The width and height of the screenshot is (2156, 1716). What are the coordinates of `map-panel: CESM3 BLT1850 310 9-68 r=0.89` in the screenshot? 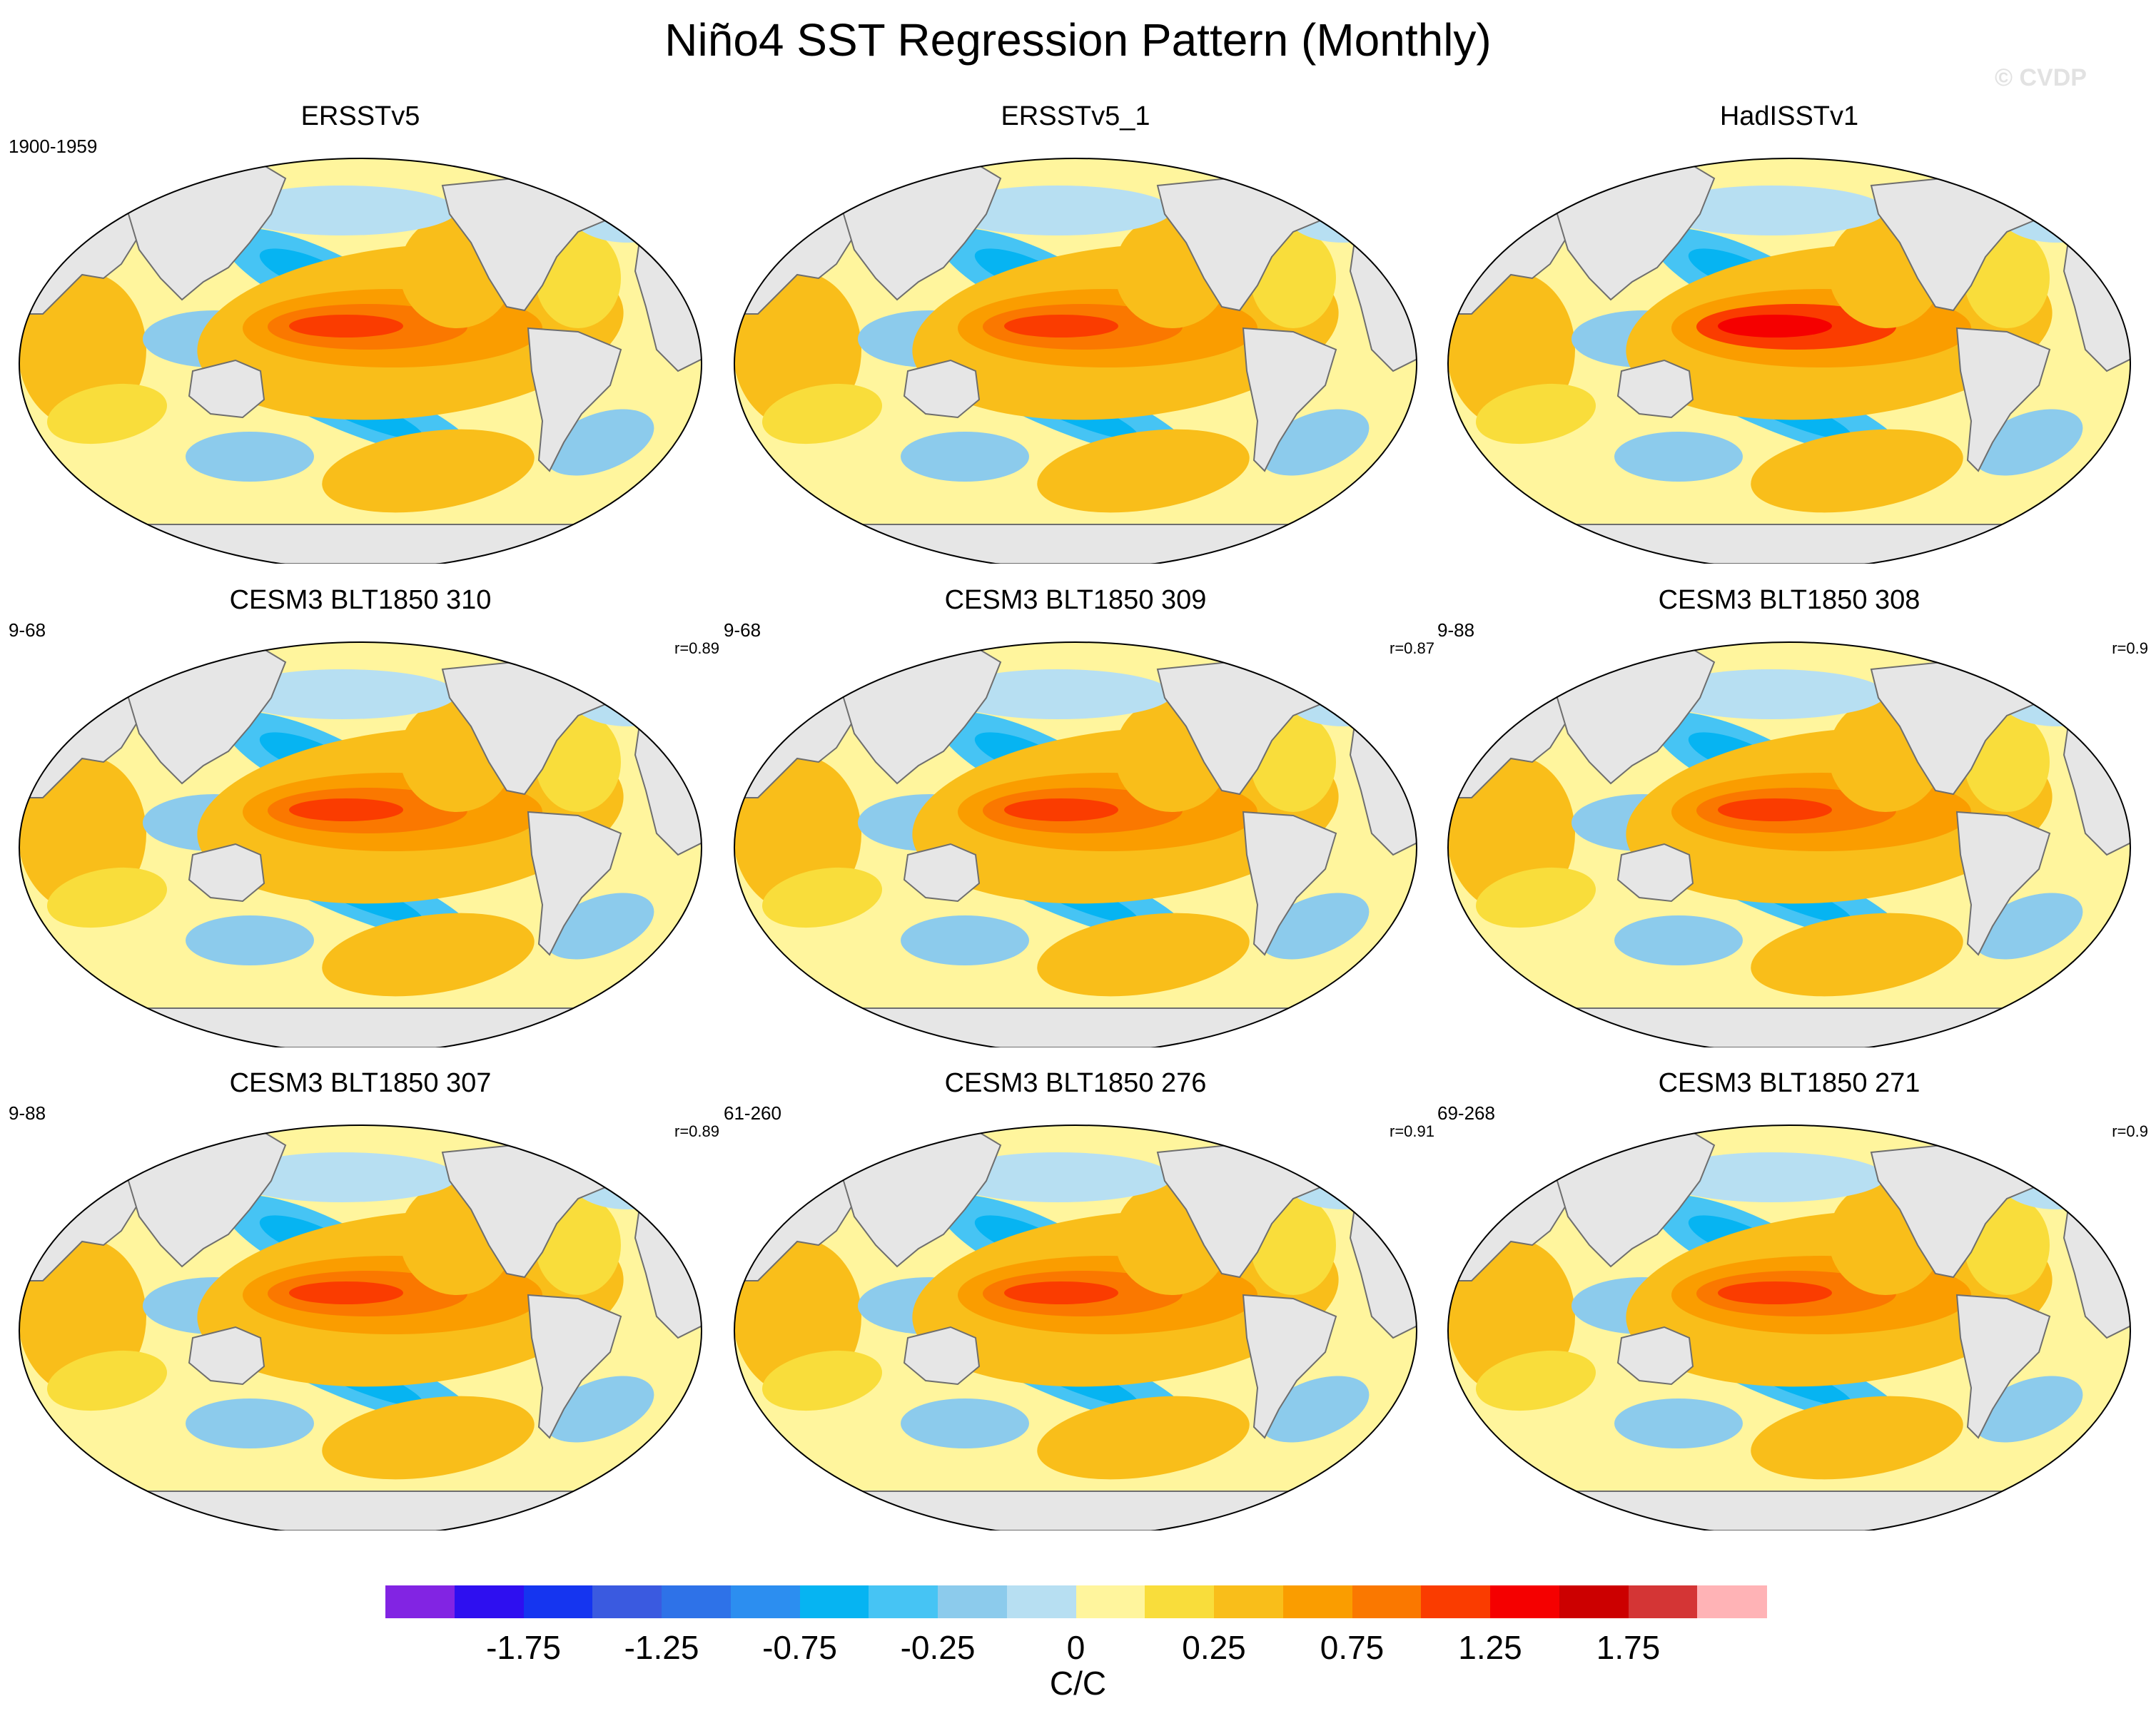 It's located at (363, 820).